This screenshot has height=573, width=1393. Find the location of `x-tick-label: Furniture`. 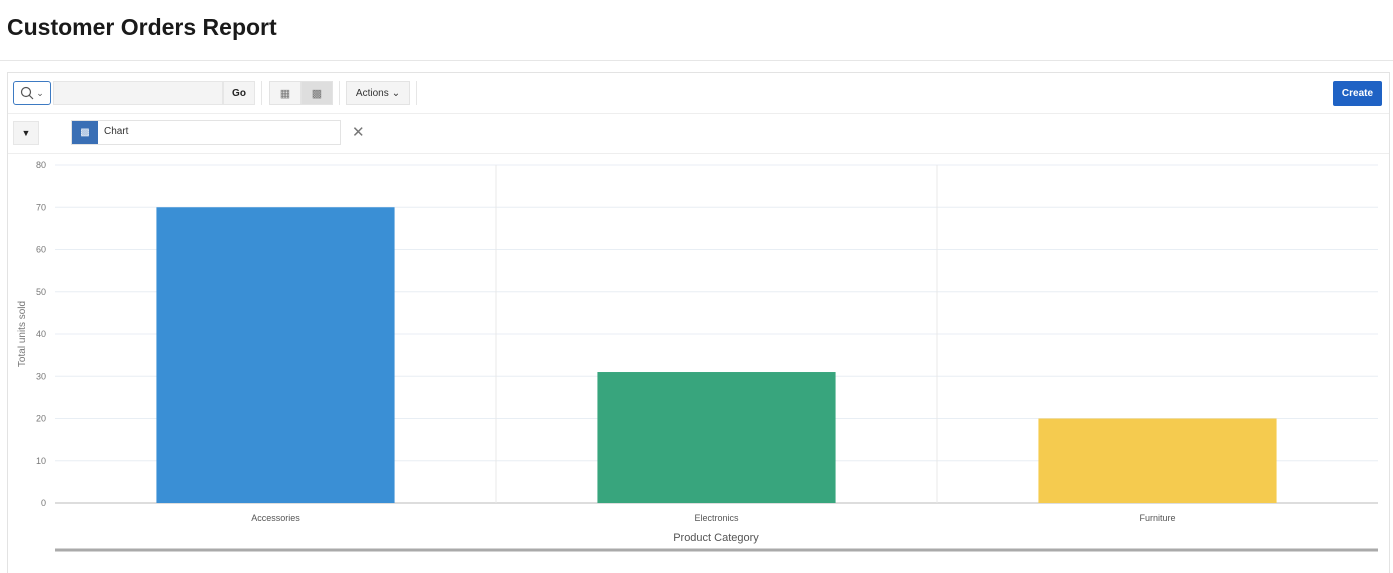

x-tick-label: Furniture is located at coordinates (1157, 518).